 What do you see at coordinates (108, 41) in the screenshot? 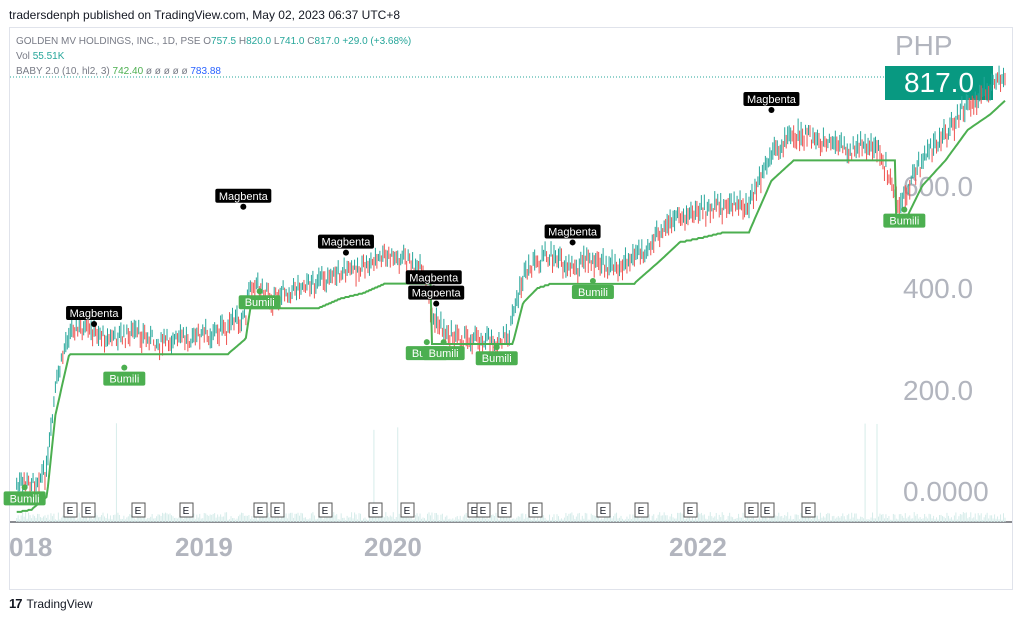
I see `symbol-title: GOLDEN MV HOLDINGS, INC., 1D, PSE` at bounding box center [108, 41].